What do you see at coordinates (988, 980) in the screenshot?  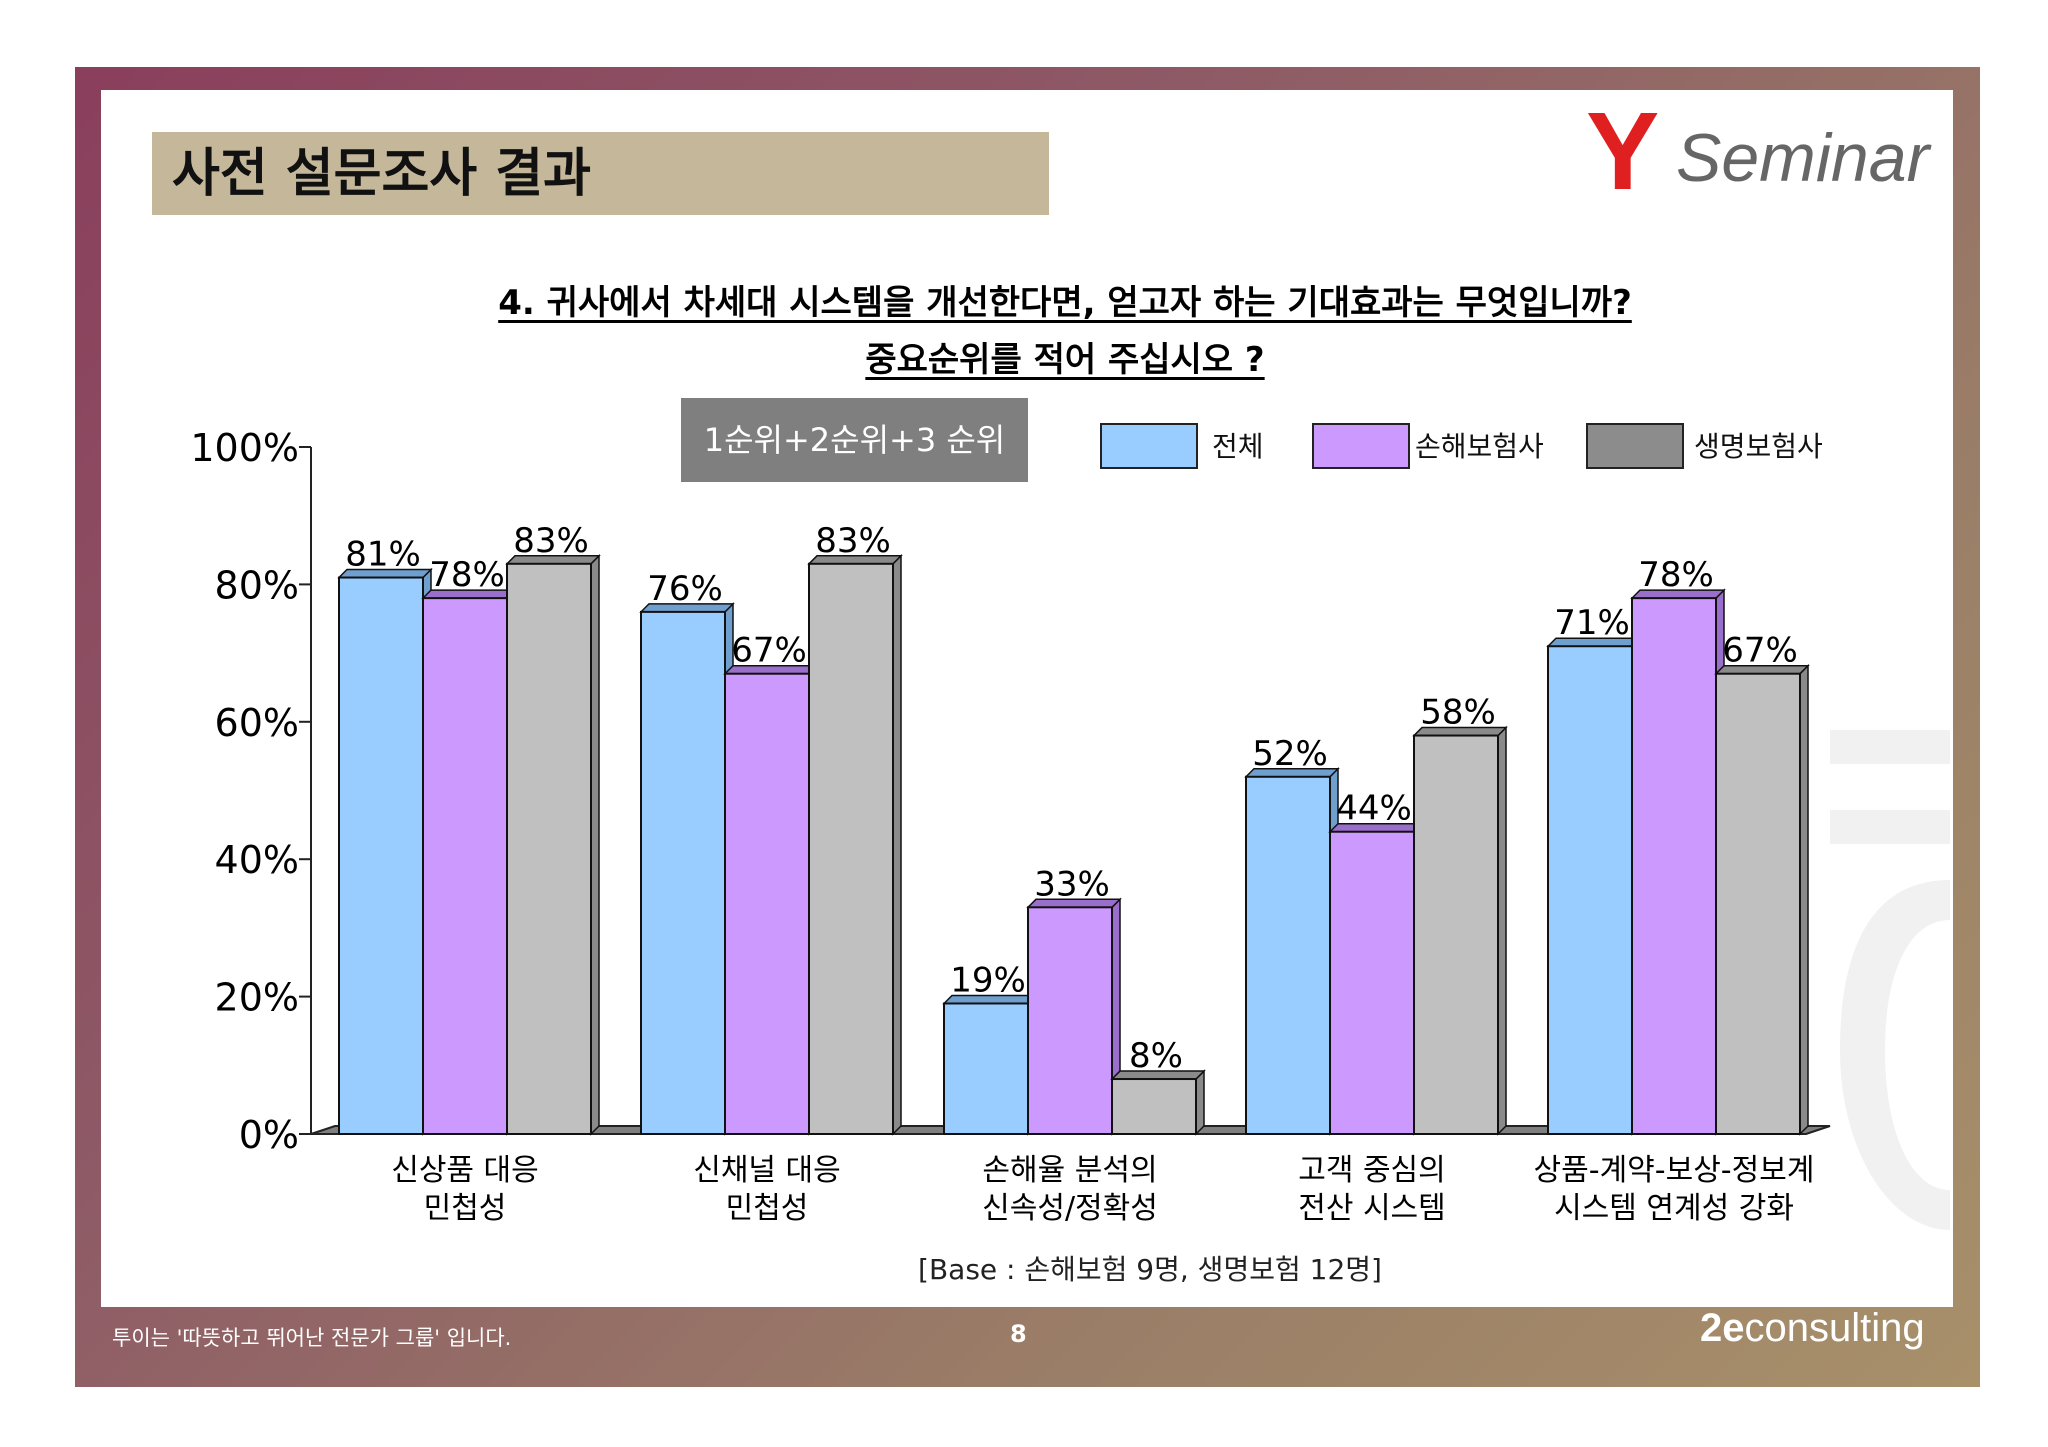 I see `data-label: 19%` at bounding box center [988, 980].